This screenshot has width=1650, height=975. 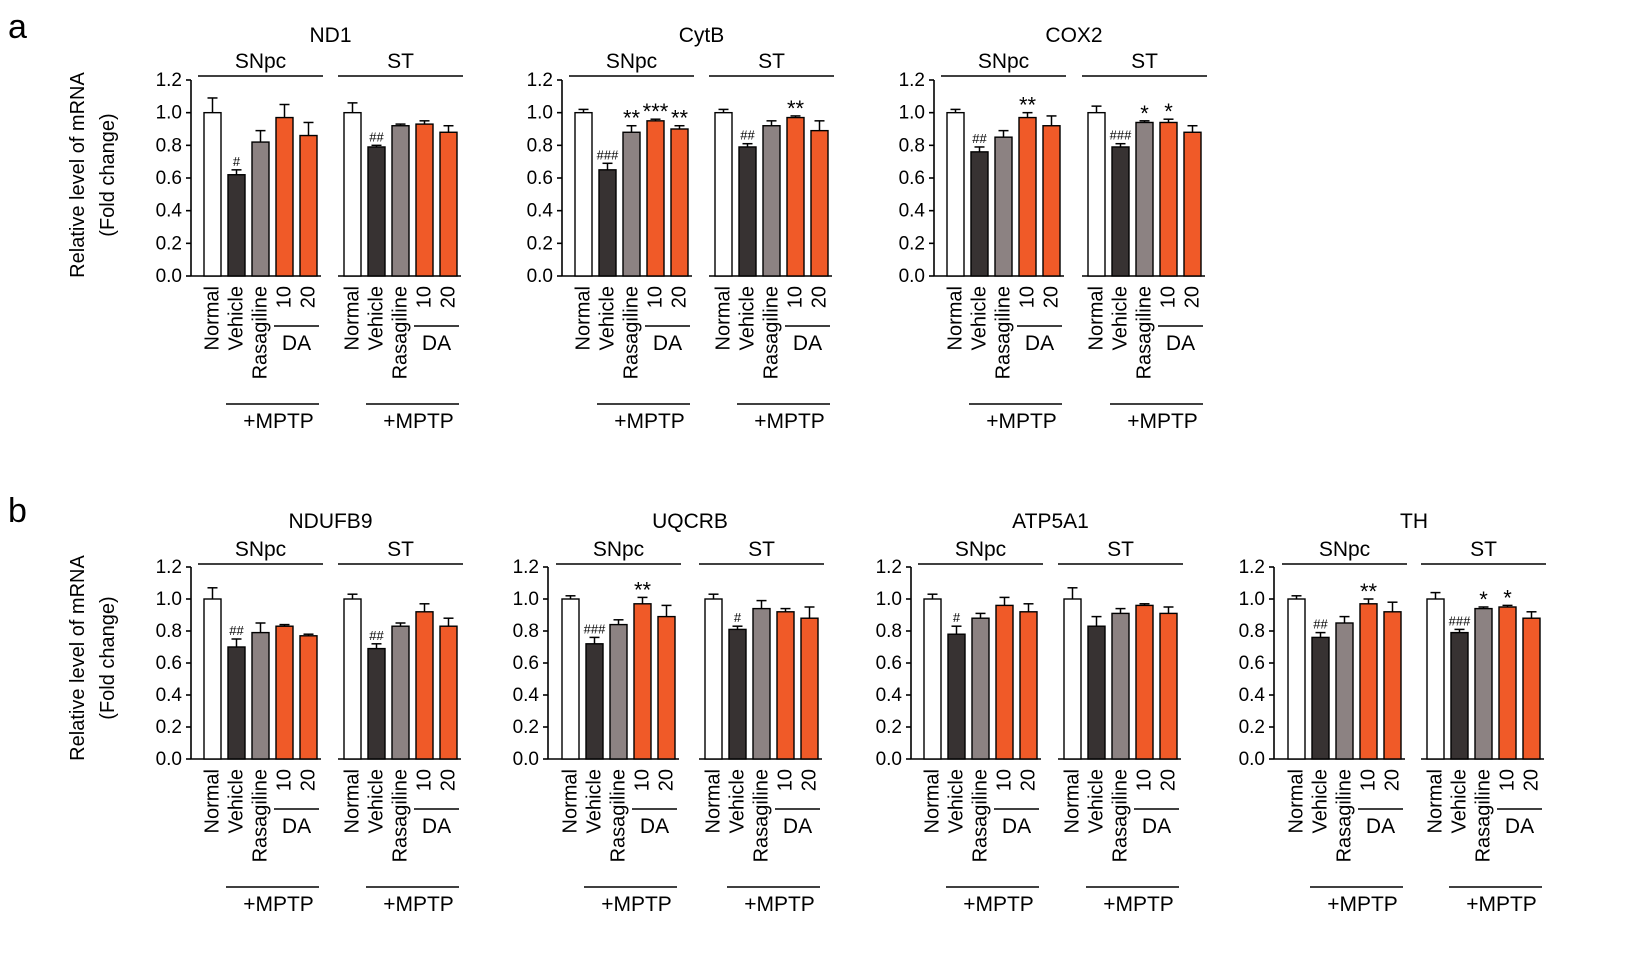 I want to click on significance-mark: ***, so click(x=656, y=111).